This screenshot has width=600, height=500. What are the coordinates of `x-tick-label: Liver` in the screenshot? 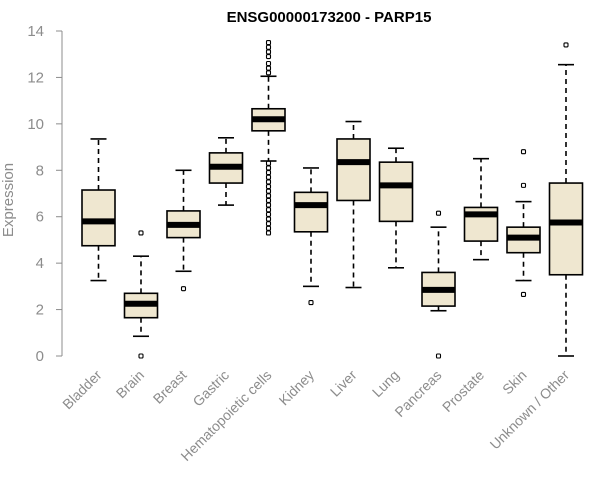 It's located at (343, 383).